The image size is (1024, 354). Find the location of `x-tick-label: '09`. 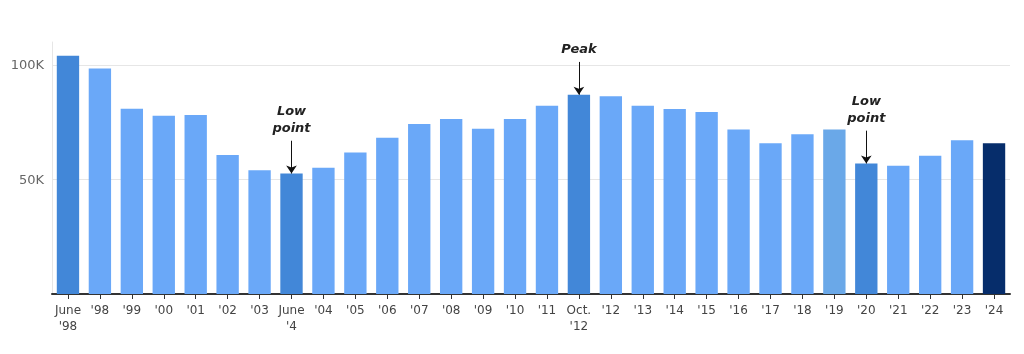

x-tick-label: '09 is located at coordinates (483, 310).